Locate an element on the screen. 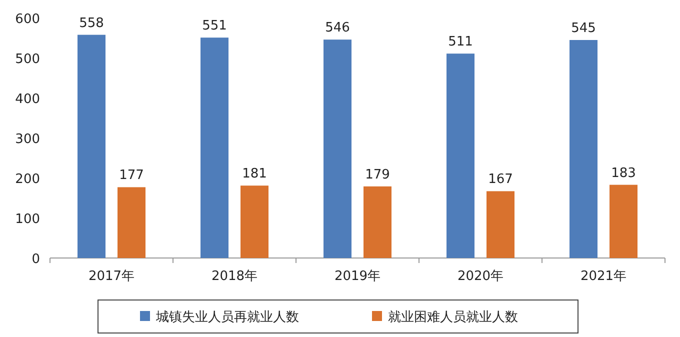 This screenshot has width=680, height=337. y-tick-label: 0 is located at coordinates (36, 259).